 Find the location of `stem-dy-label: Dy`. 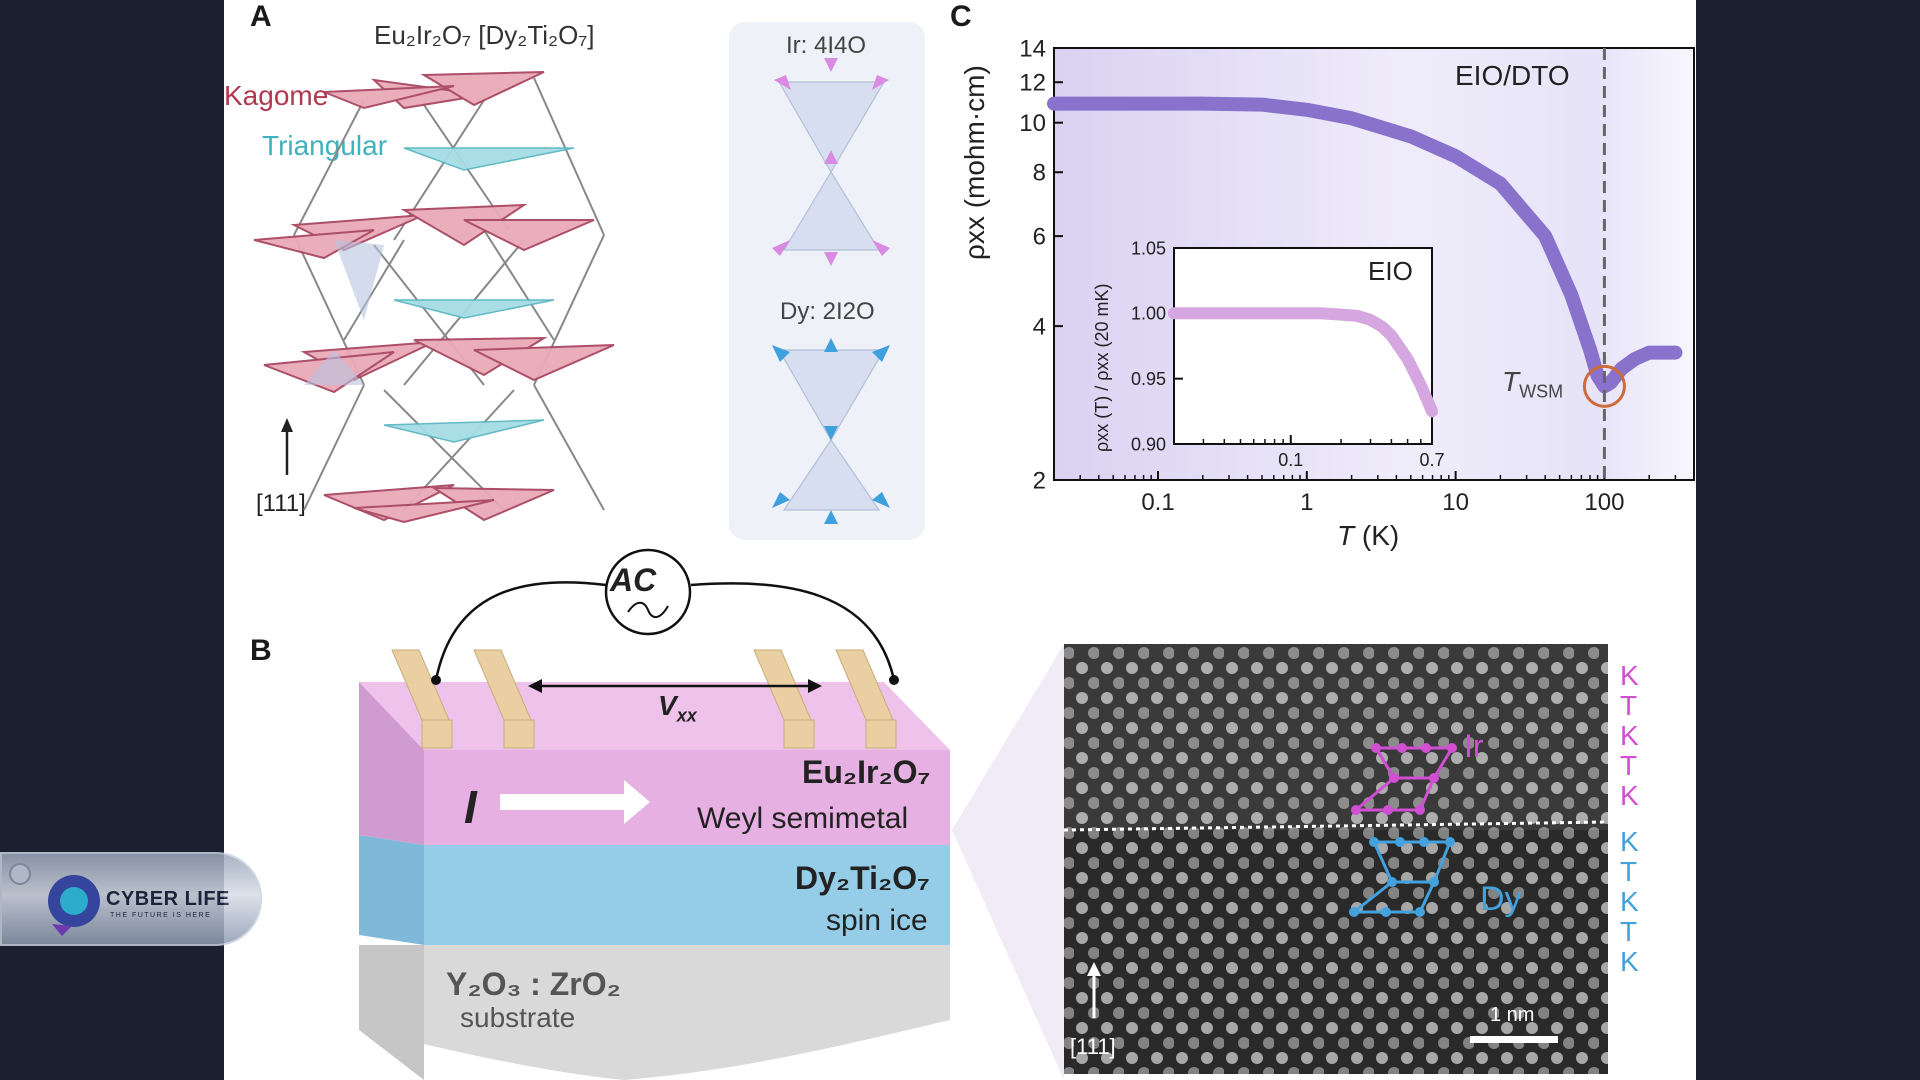

stem-dy-label: Dy is located at coordinates (1501, 899).